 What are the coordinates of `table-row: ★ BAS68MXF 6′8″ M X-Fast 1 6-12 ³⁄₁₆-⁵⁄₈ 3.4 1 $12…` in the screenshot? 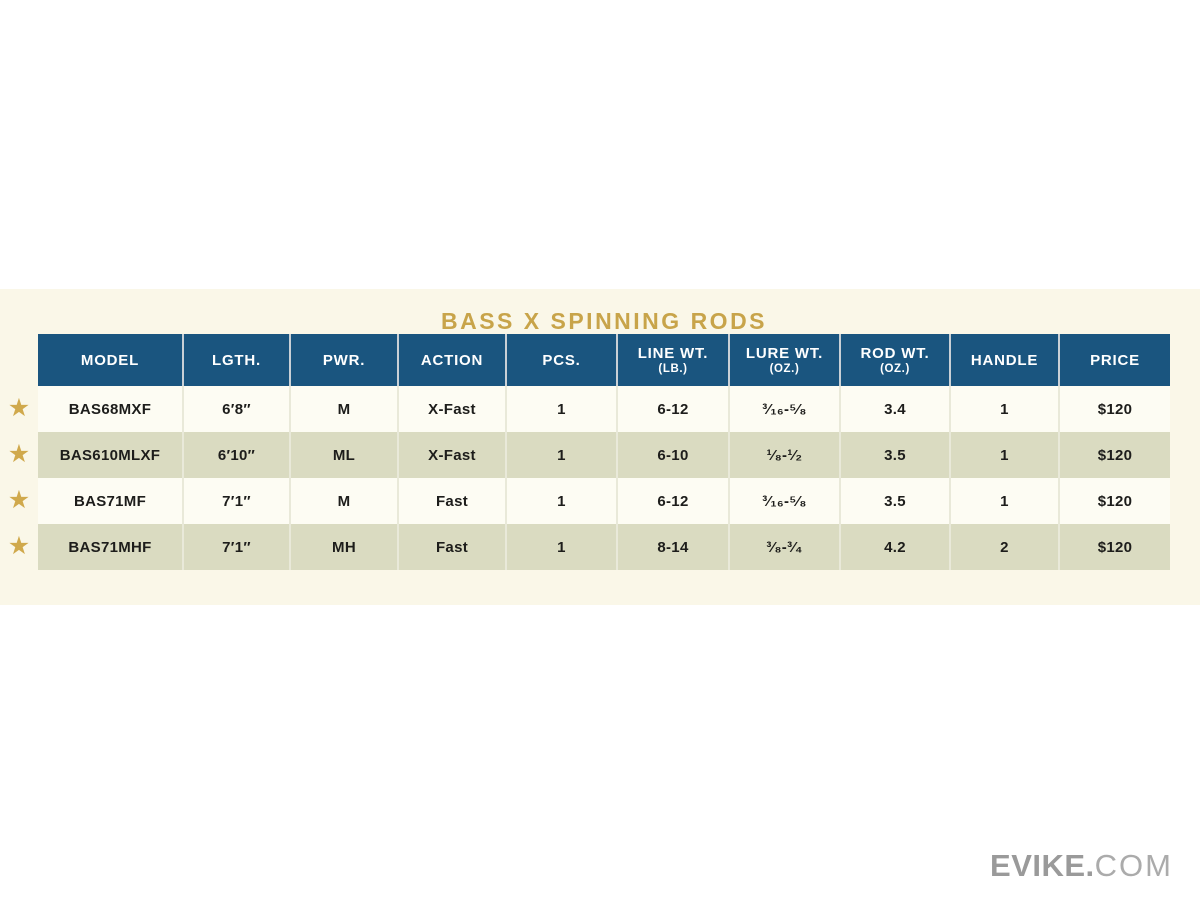 It's located at (585, 409).